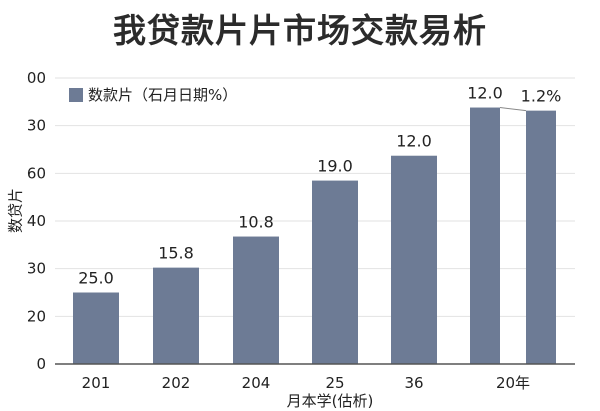  Describe the element at coordinates (41, 364) in the screenshot. I see `y-tick-label: 0` at that location.